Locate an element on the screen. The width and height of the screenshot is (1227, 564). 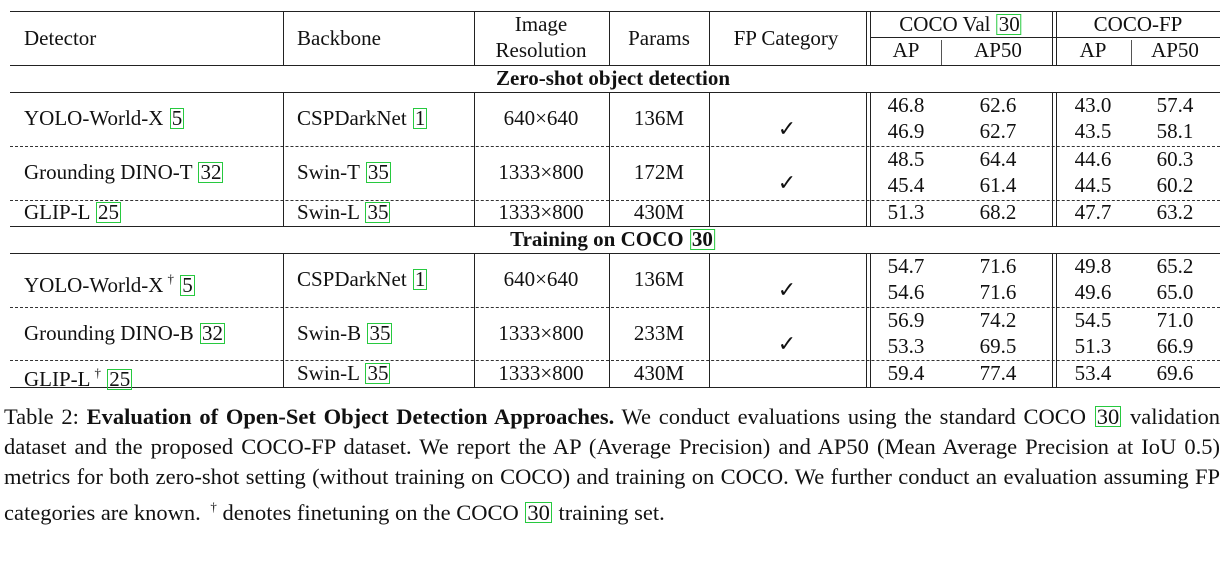
coco-ap50: 61.4 is located at coordinates (998, 185).